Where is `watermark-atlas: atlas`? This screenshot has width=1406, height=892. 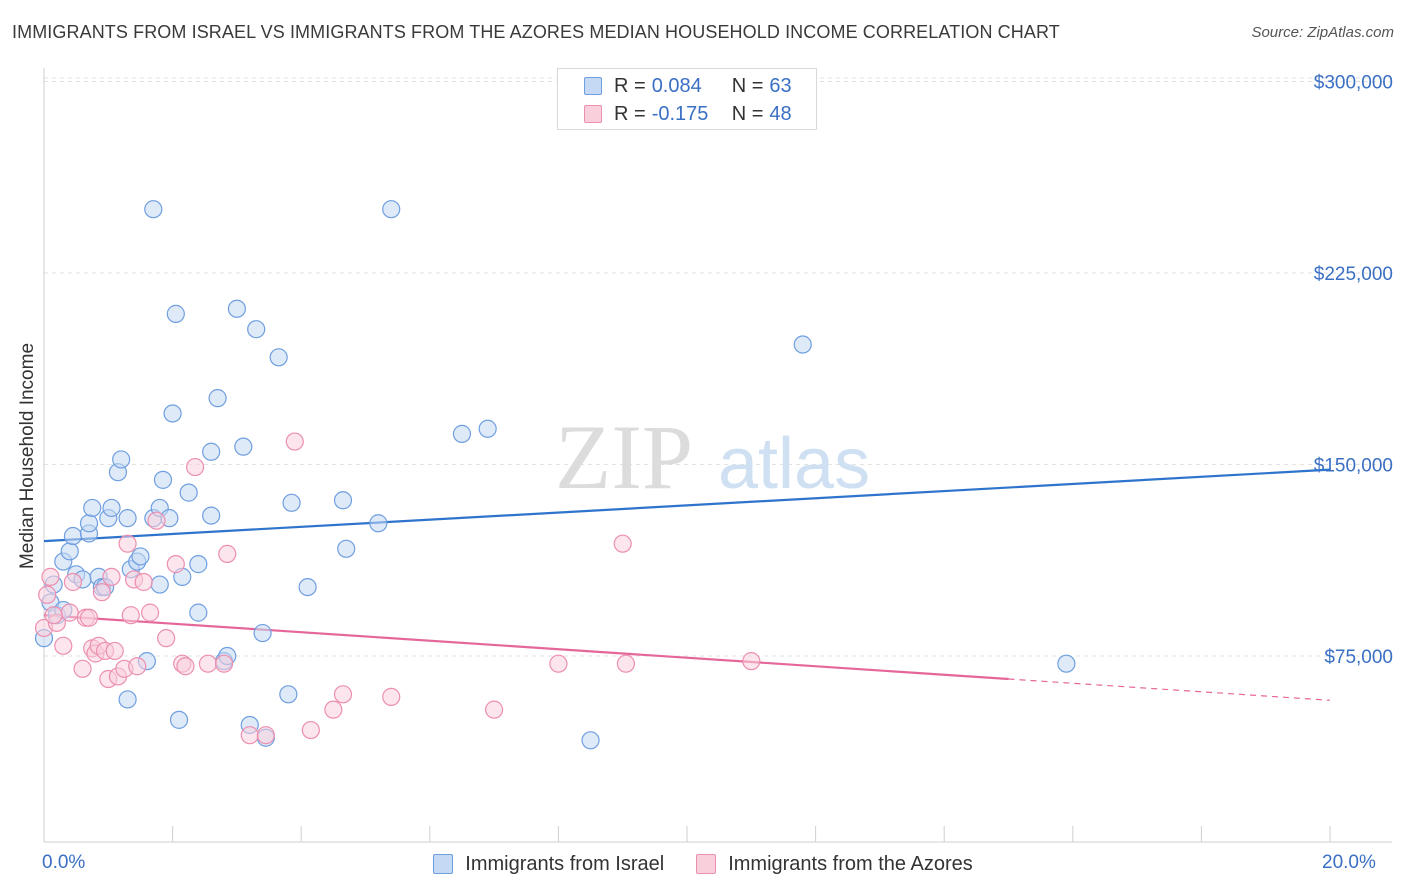
watermark-atlas: atlas is located at coordinates (794, 464).